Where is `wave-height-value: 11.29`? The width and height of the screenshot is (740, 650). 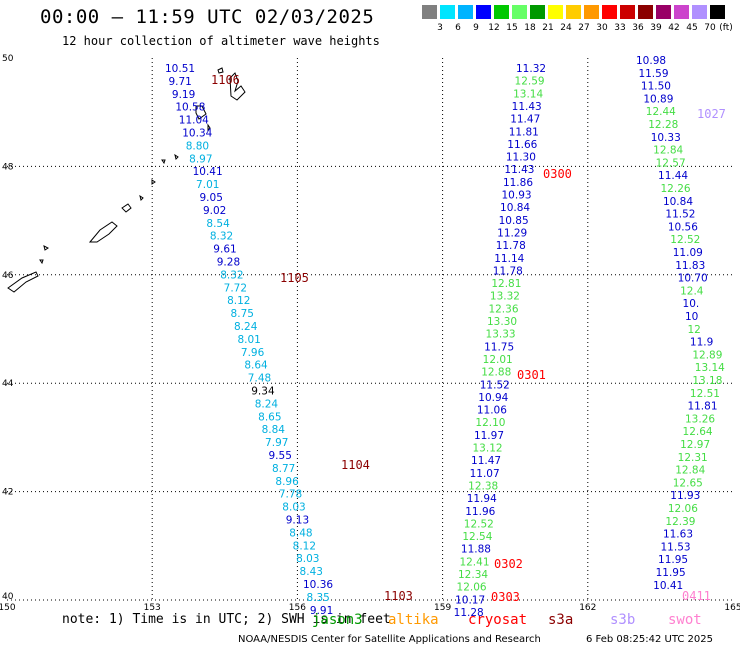
wave-height-value: 11.29 is located at coordinates (512, 233).